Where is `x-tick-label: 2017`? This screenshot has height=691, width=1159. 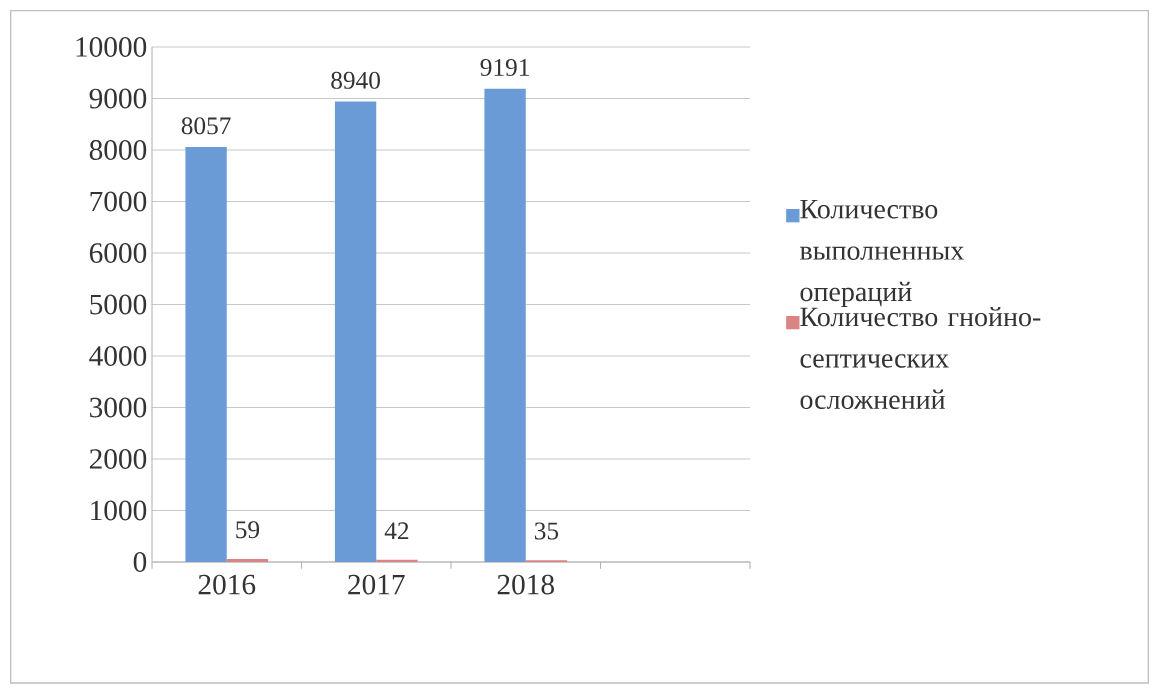 x-tick-label: 2017 is located at coordinates (376, 584).